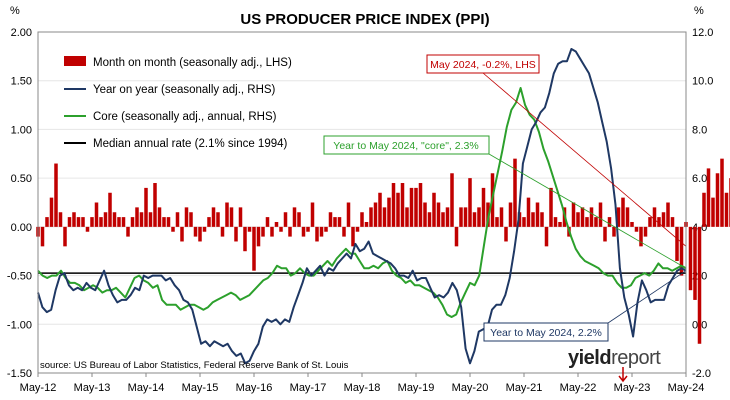  Describe the element at coordinates (19, 325) in the screenshot. I see `left-tick-label: -1.00` at that location.